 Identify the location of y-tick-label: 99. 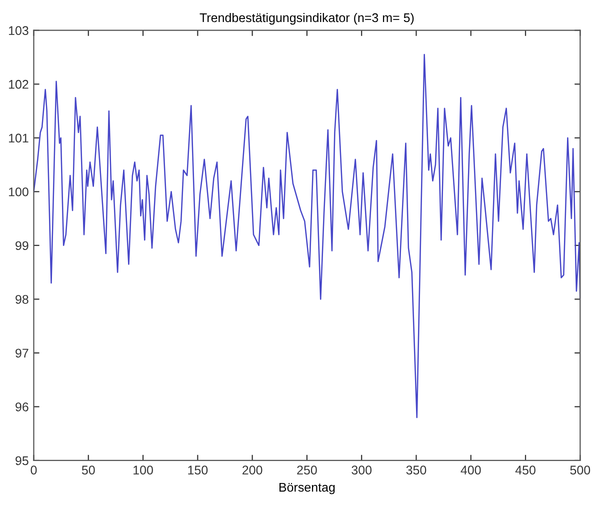
(22, 245).